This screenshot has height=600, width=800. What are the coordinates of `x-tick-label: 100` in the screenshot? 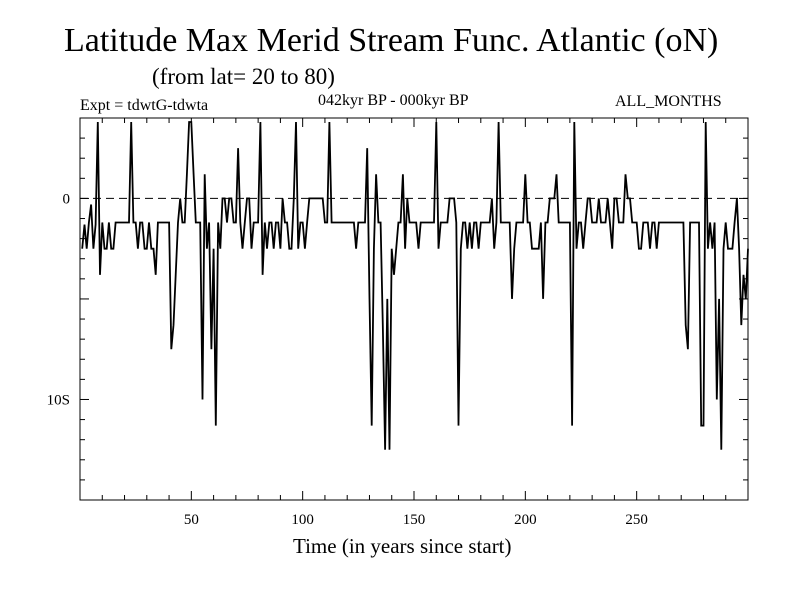 It's located at (302, 520).